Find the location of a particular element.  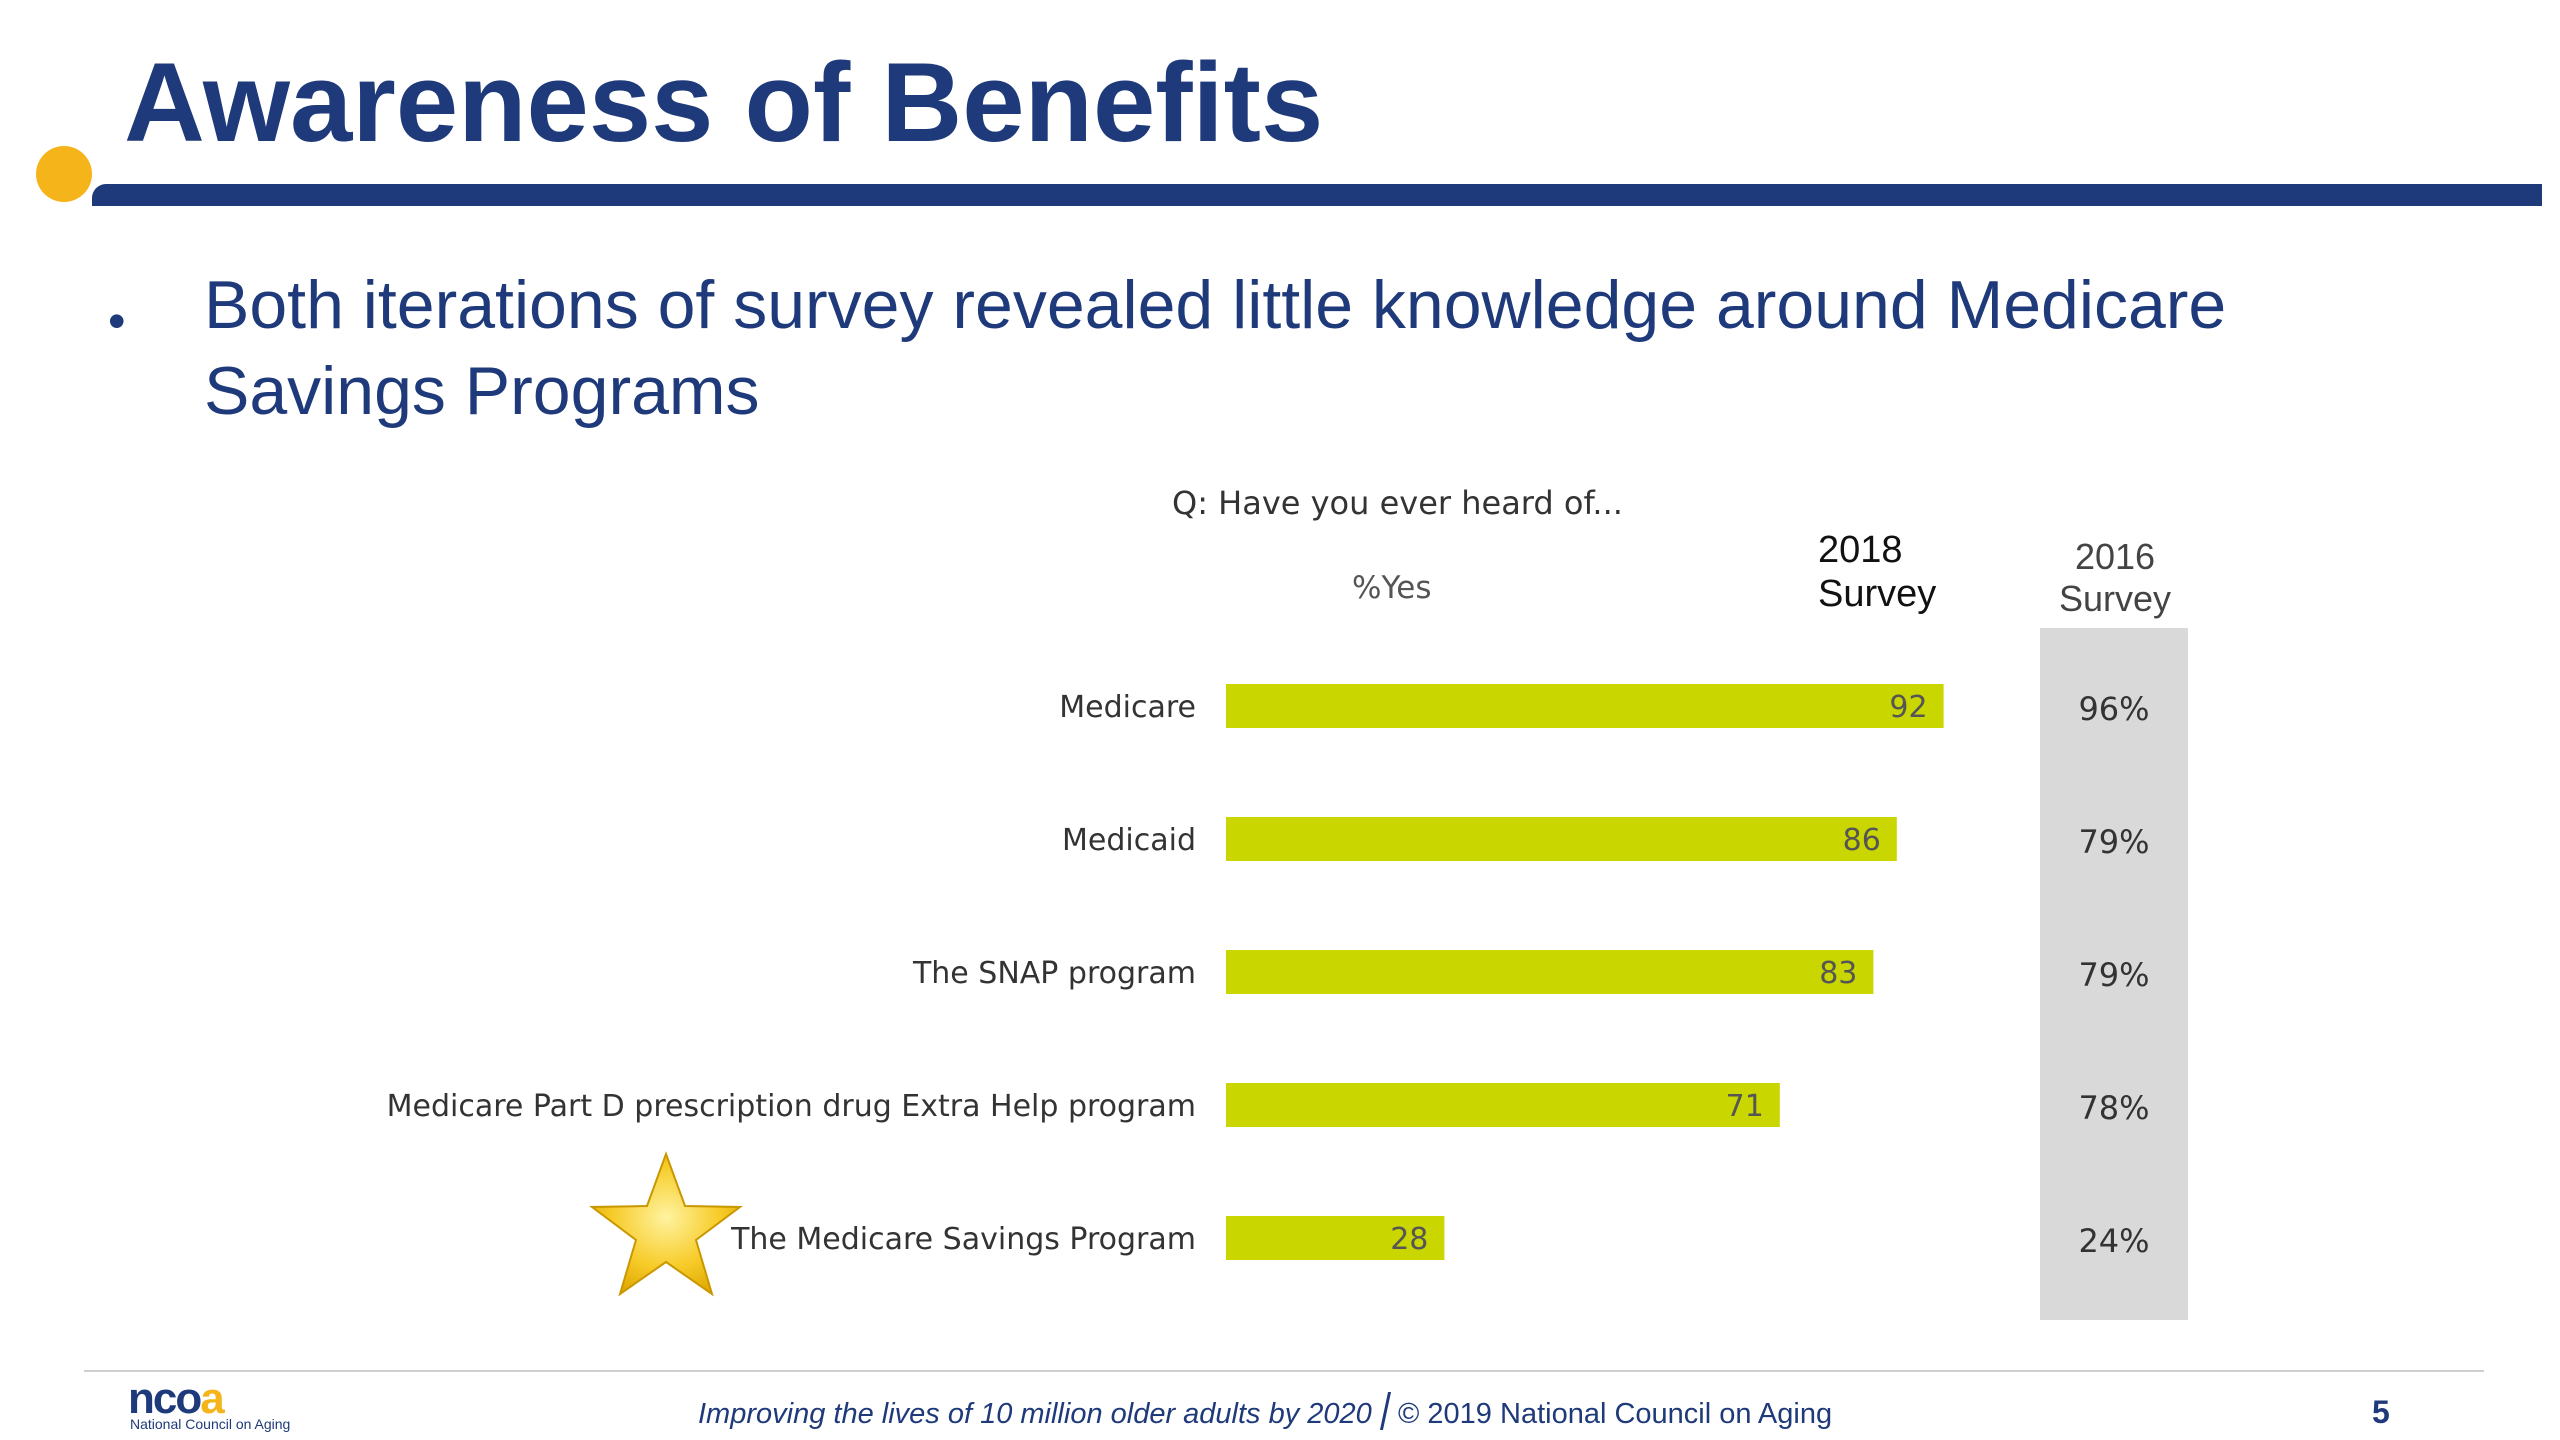

data-label: 28 is located at coordinates (1409, 1239).